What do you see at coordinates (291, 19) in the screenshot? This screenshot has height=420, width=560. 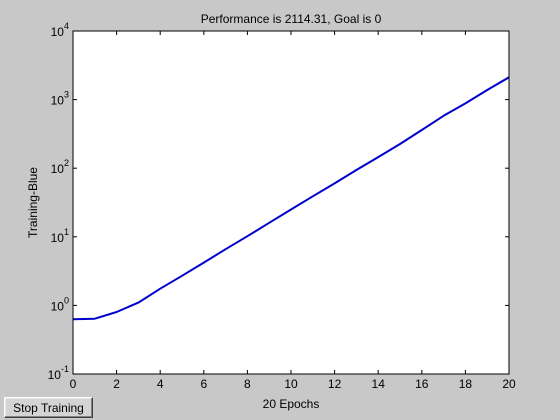 I see `chart-title: Performance is 2114.31, Goal is 0` at bounding box center [291, 19].